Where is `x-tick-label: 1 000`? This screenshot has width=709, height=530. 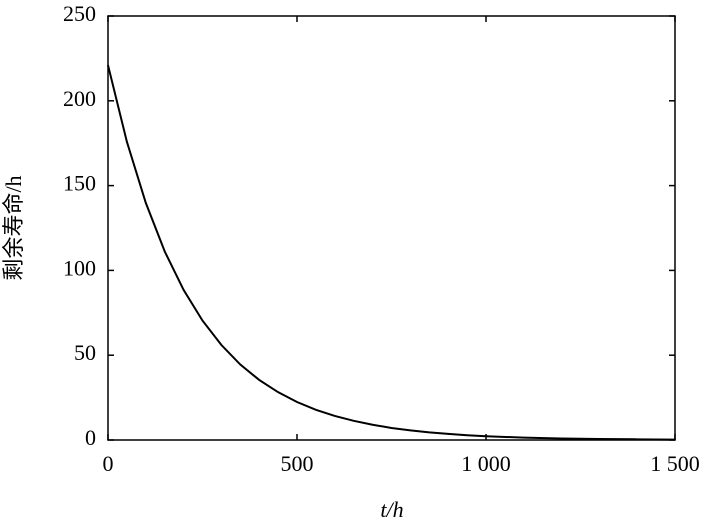
x-tick-label: 1 000 is located at coordinates (486, 463).